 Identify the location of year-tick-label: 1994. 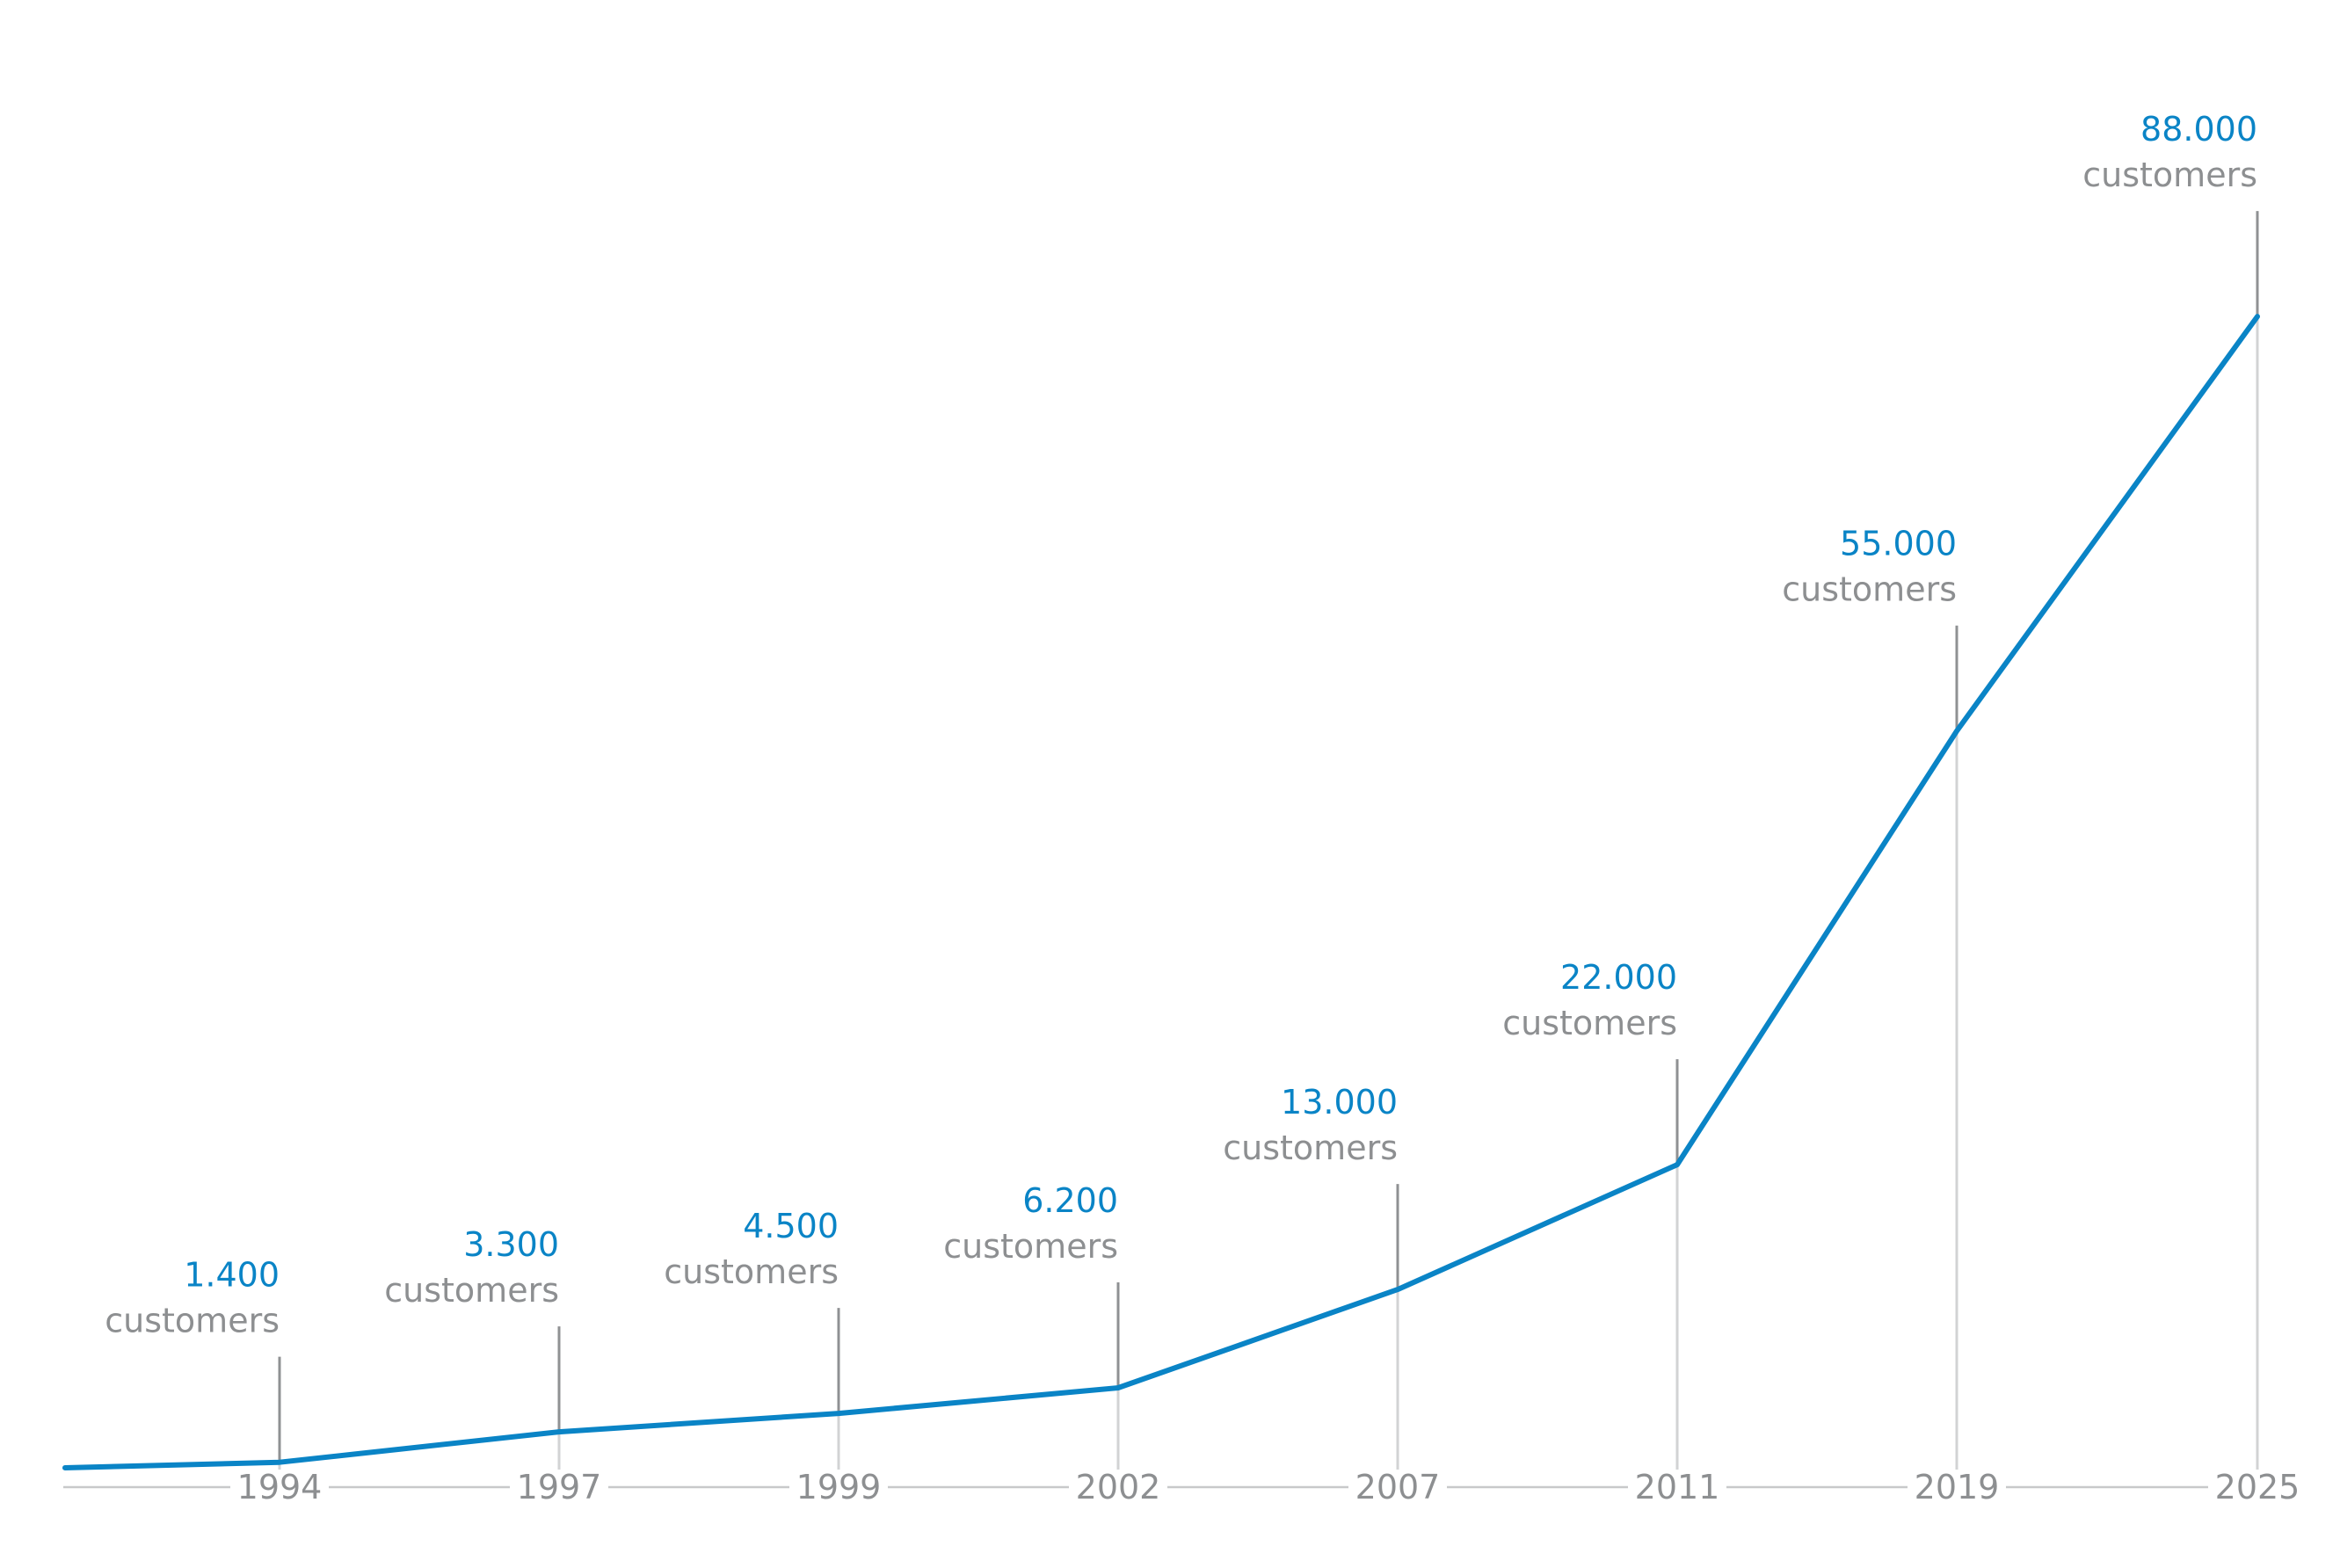
(280, 1487).